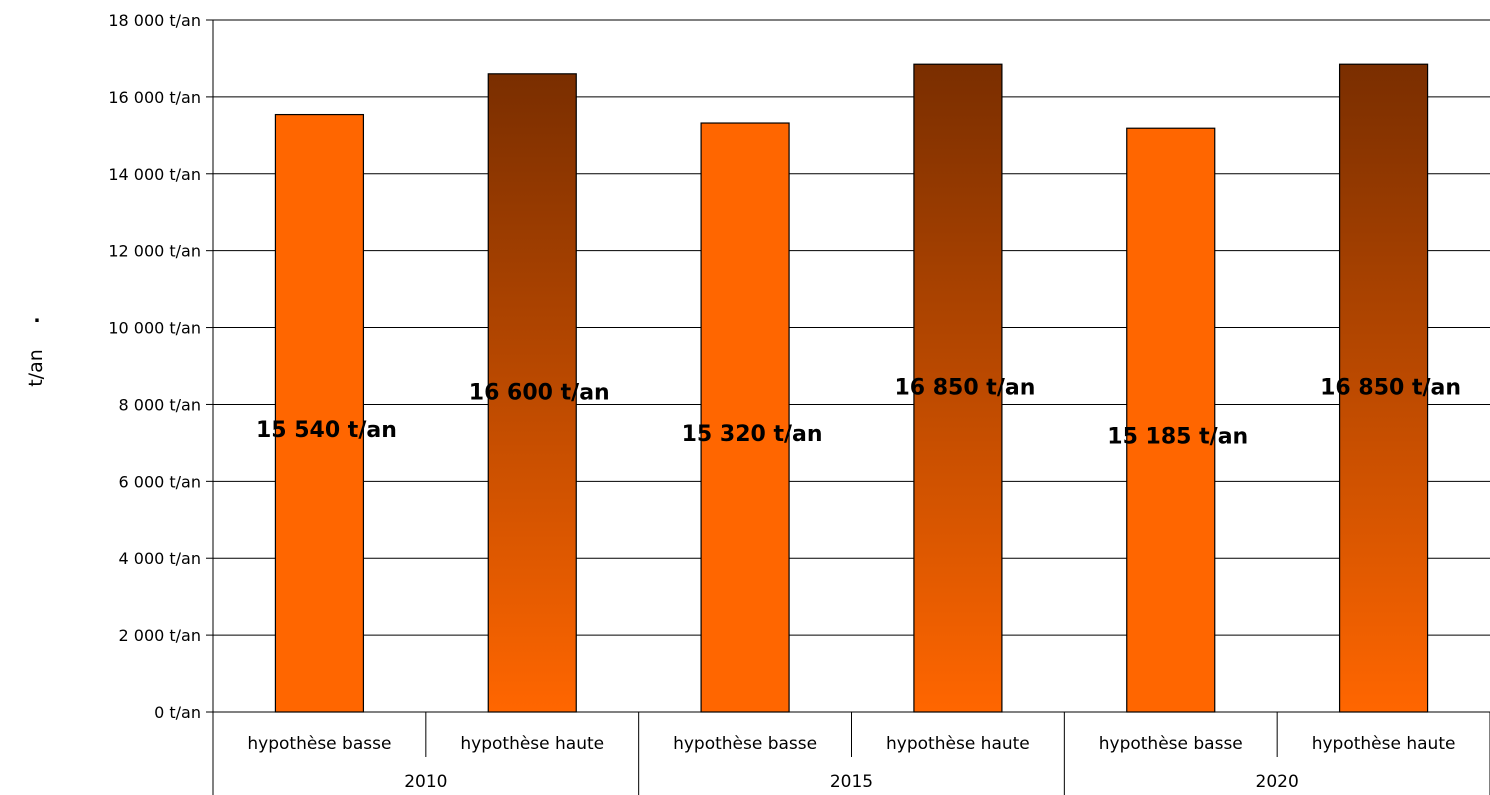  What do you see at coordinates (154, 97) in the screenshot?
I see `y-tick-label: 16 000 t/an` at bounding box center [154, 97].